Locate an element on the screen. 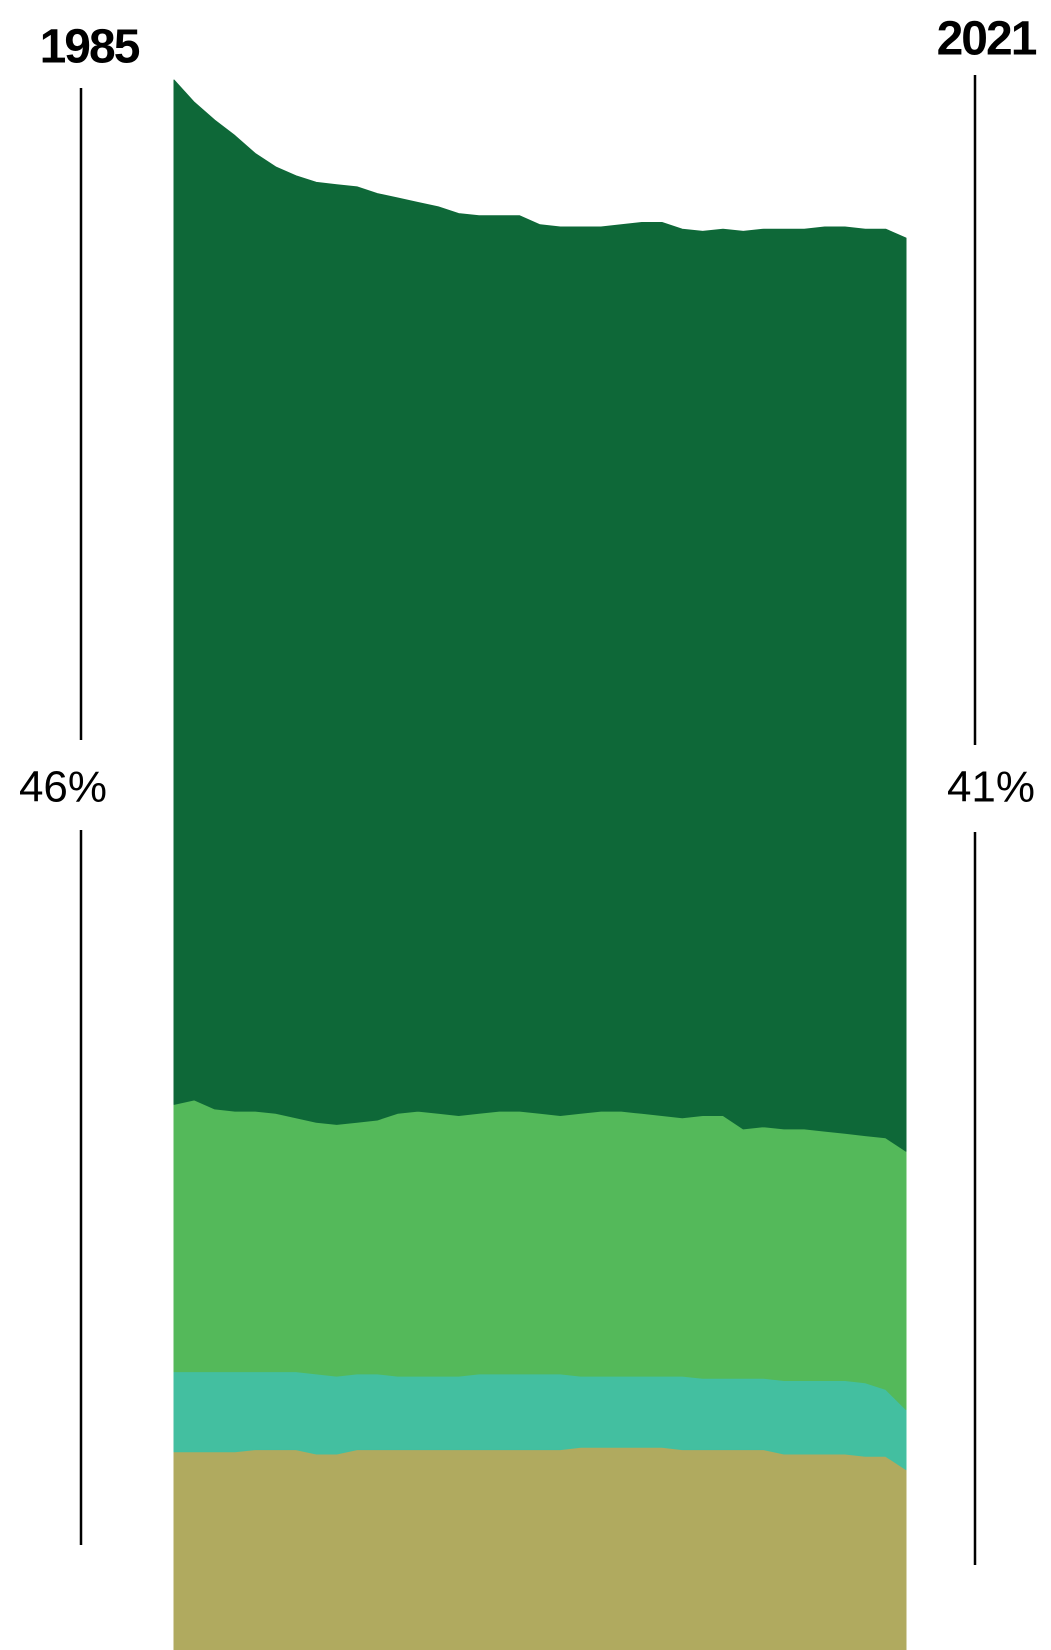 The image size is (1051, 1650). end-year: 2021 is located at coordinates (987, 39).